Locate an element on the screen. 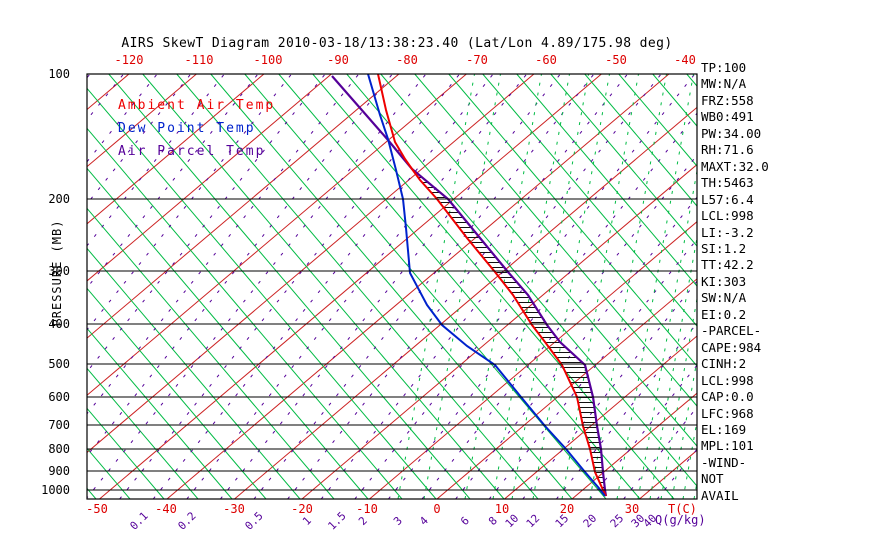 The width and height of the screenshot is (870, 560). sounding-index-line: FRZ:558 is located at coordinates (727, 100).